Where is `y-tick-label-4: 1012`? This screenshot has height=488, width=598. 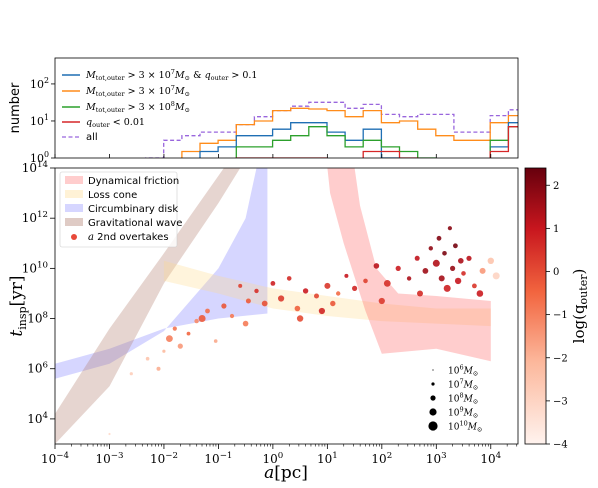 y-tick-label-4: 1012 is located at coordinates (35, 217).